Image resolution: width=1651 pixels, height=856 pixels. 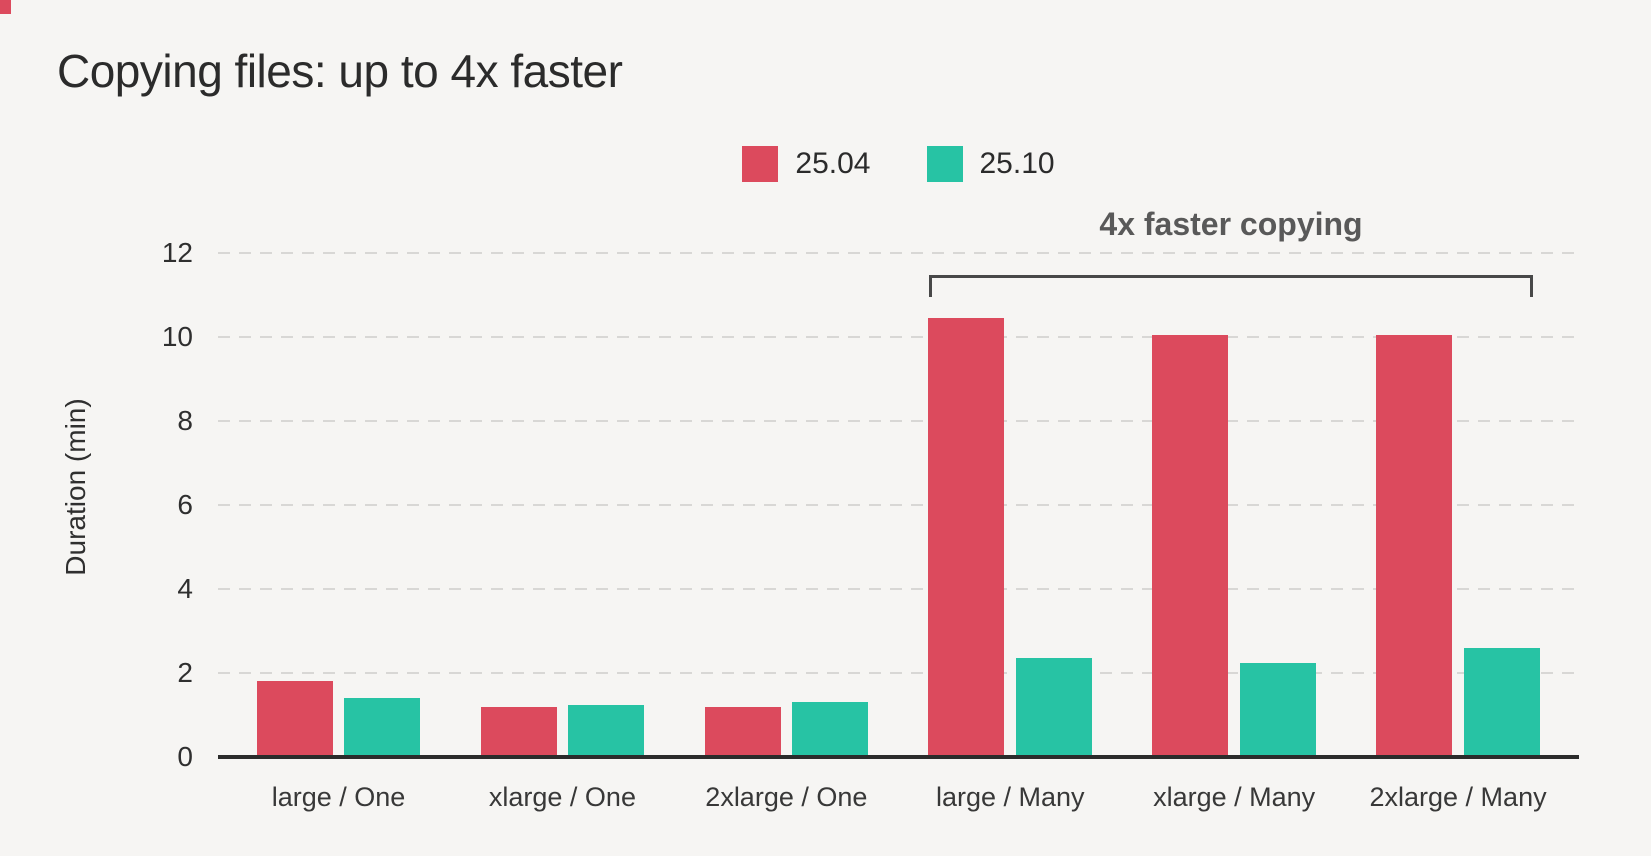 What do you see at coordinates (742, 731) in the screenshot?
I see `bar-25.04-2xlarge-one` at bounding box center [742, 731].